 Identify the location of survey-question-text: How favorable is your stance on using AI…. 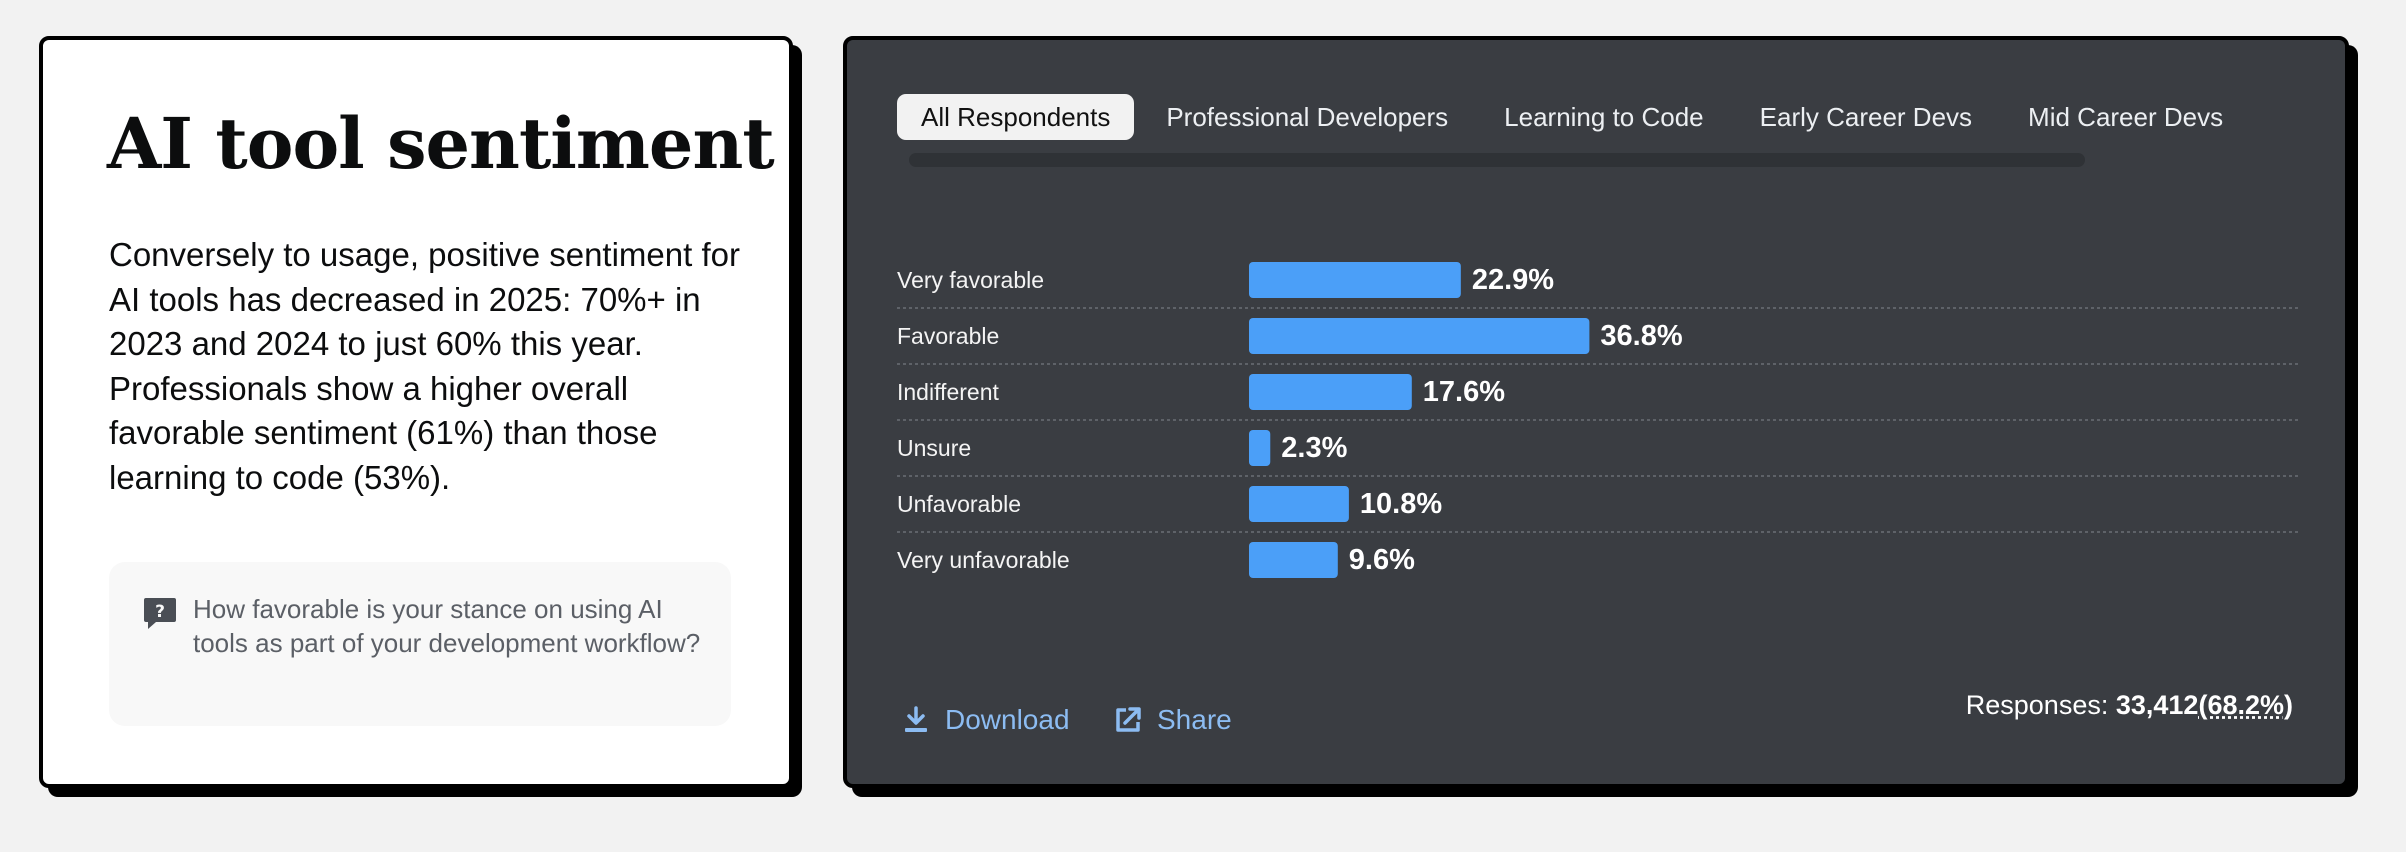
(447, 626).